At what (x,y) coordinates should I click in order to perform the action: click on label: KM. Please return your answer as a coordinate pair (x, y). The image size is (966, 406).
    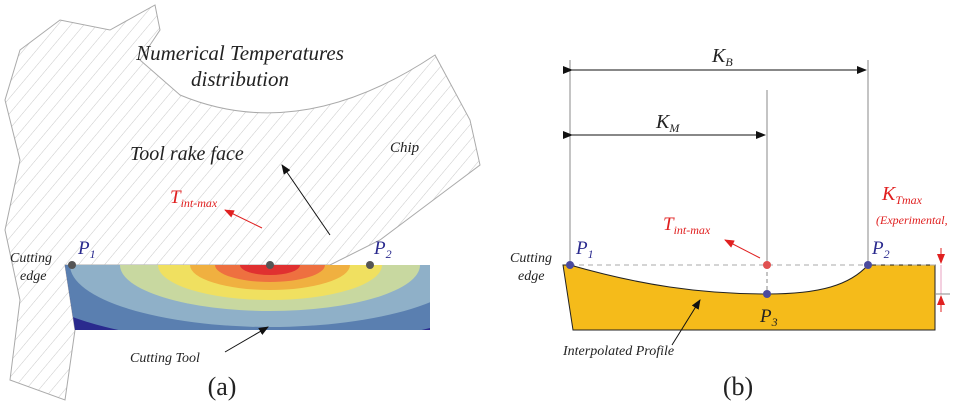
    Looking at the image, I should click on (667, 123).